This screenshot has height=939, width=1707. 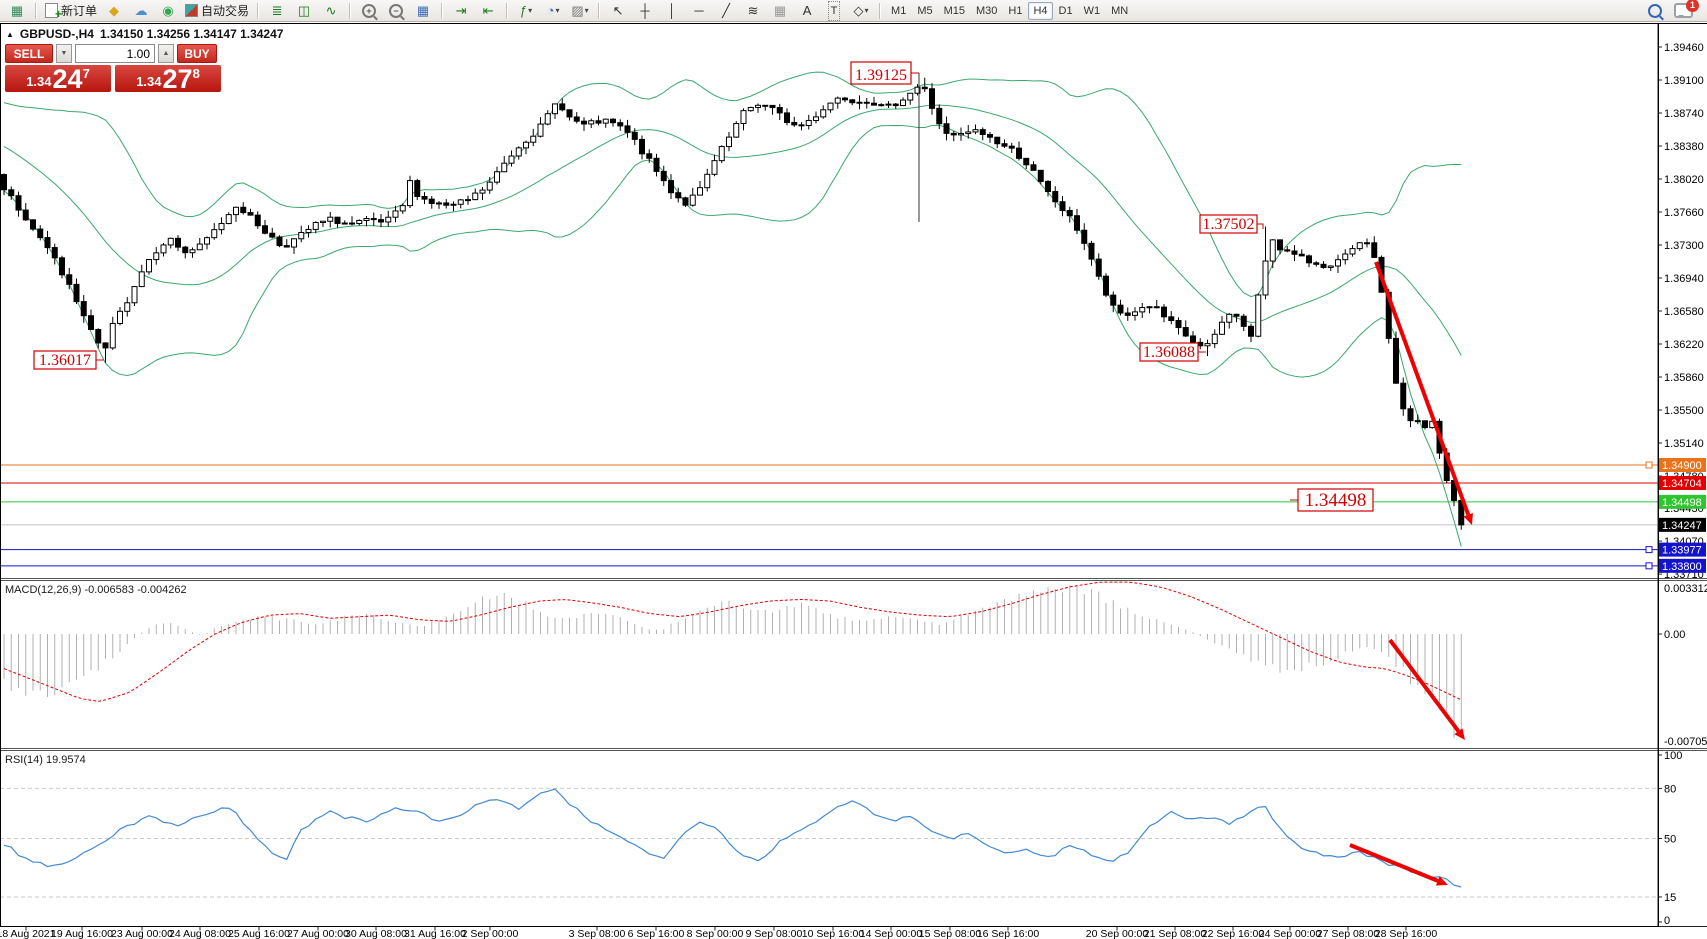 I want to click on horizontal-line-icon: ─, so click(x=699, y=11).